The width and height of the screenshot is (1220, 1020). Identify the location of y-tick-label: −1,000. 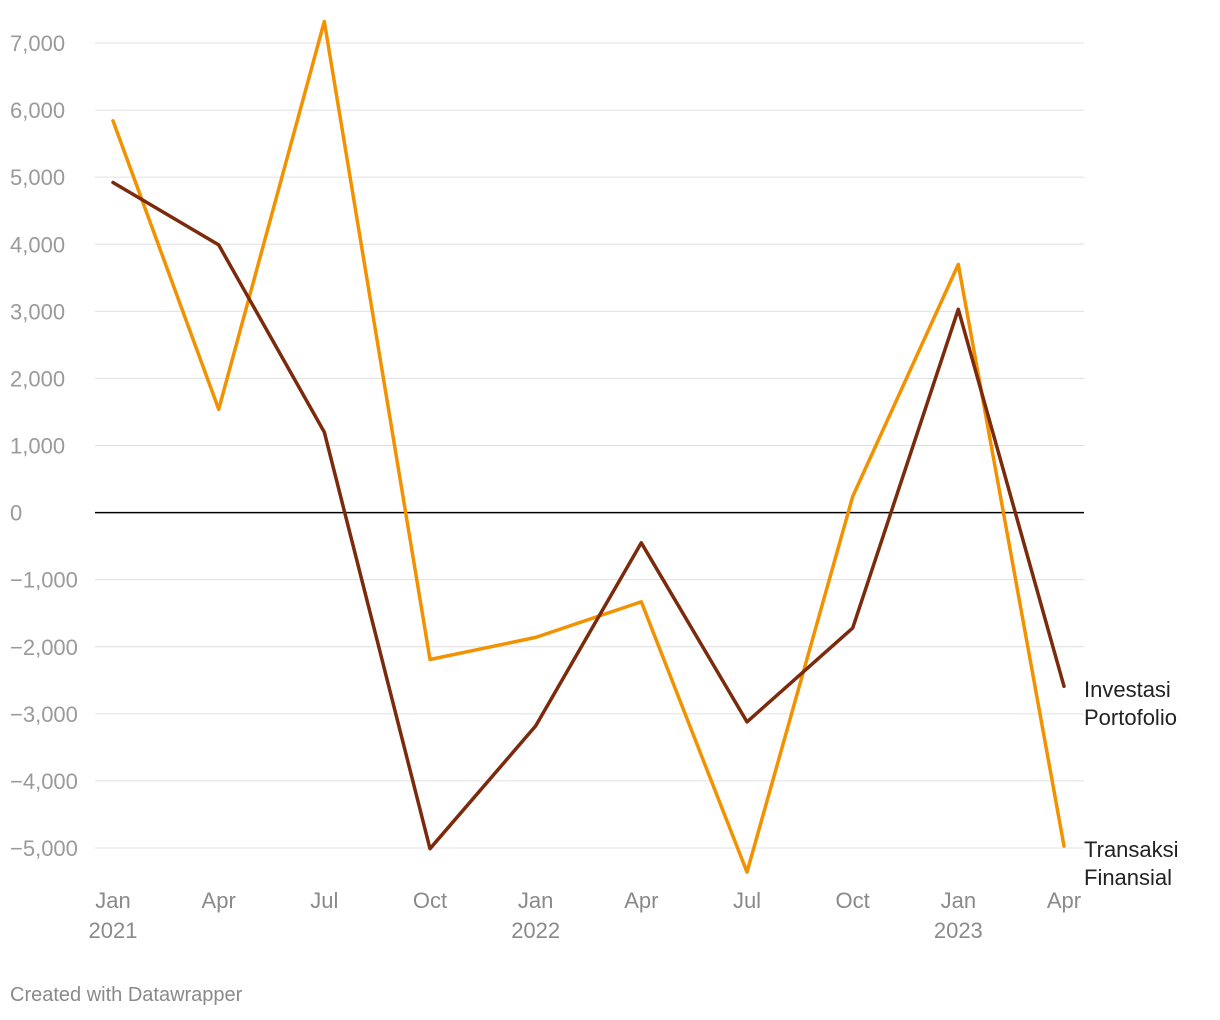
(44, 580).